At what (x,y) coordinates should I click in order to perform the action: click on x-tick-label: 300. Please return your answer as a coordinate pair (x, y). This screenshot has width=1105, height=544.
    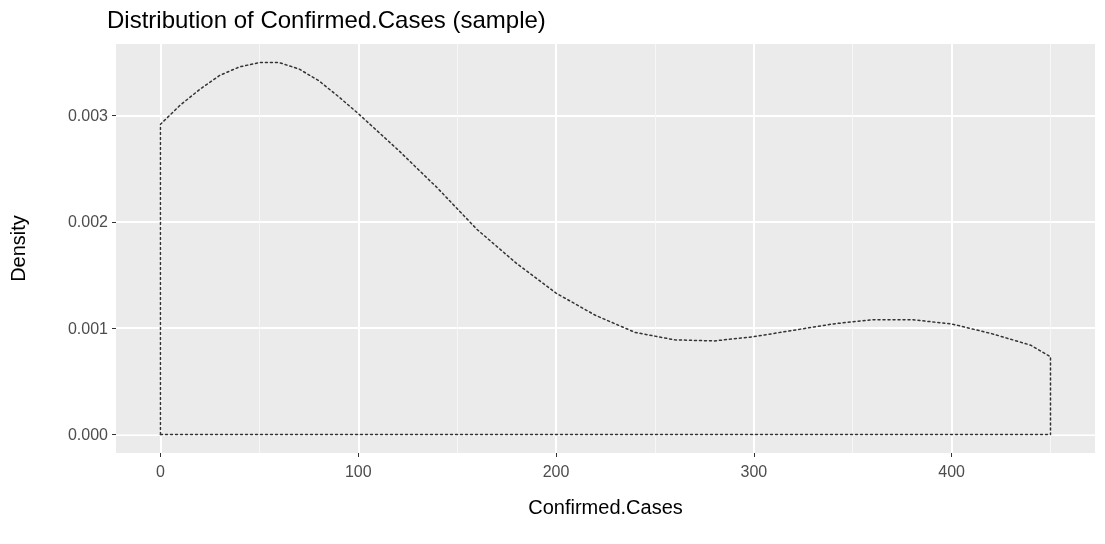
    Looking at the image, I should click on (754, 471).